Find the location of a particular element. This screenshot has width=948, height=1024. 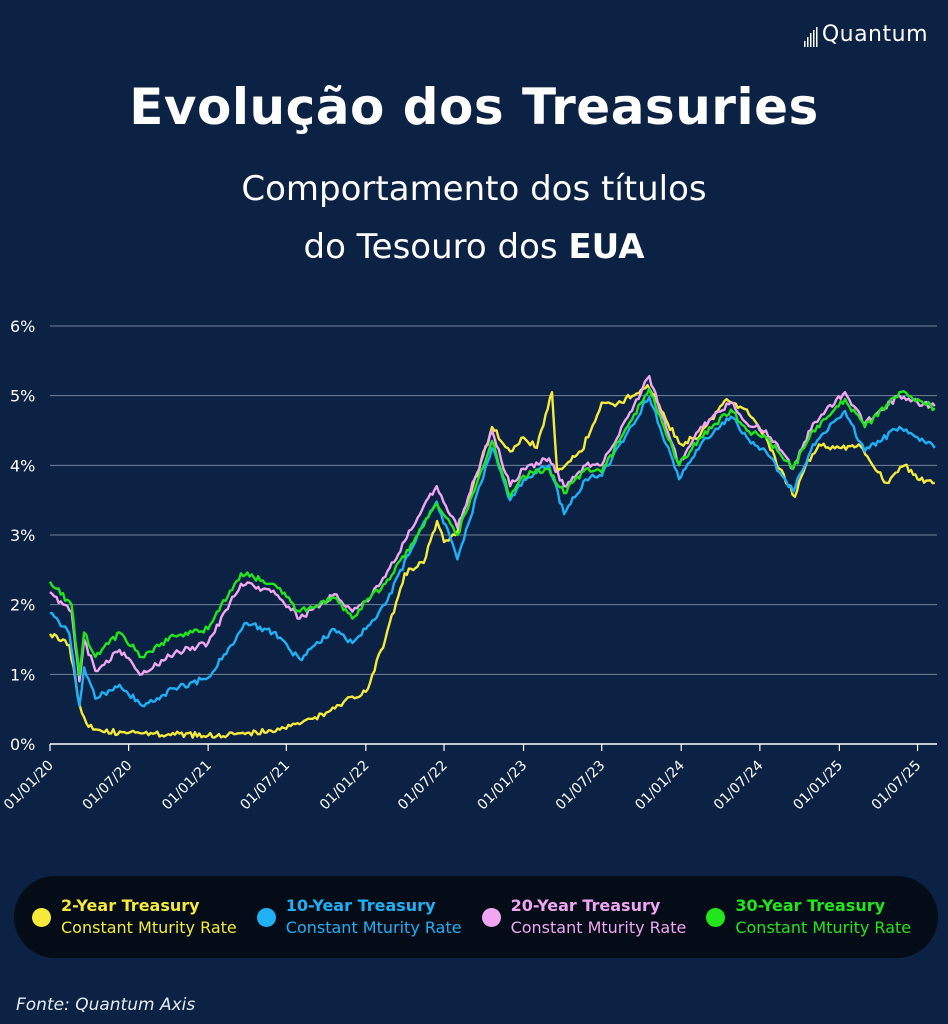

y-tick-label: 0% is located at coordinates (22, 744).